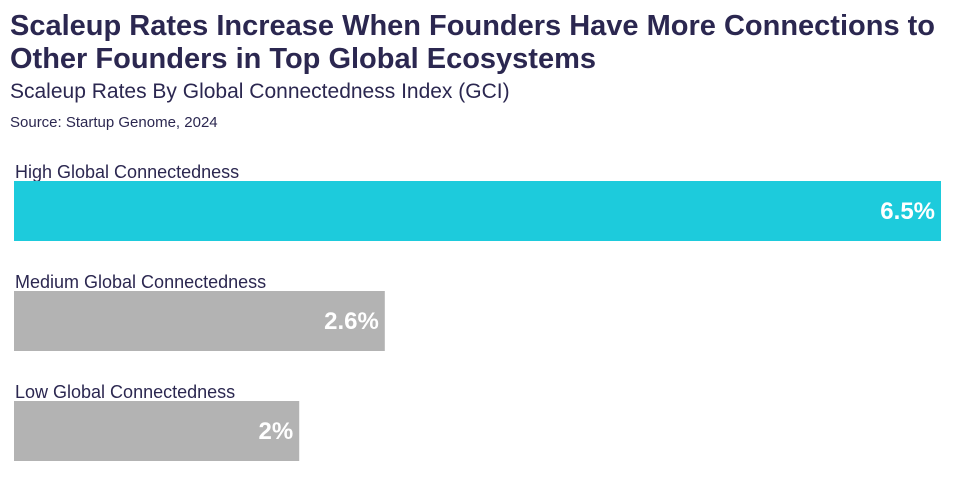  Describe the element at coordinates (276, 431) in the screenshot. I see `bar-value-label: 2%` at that location.